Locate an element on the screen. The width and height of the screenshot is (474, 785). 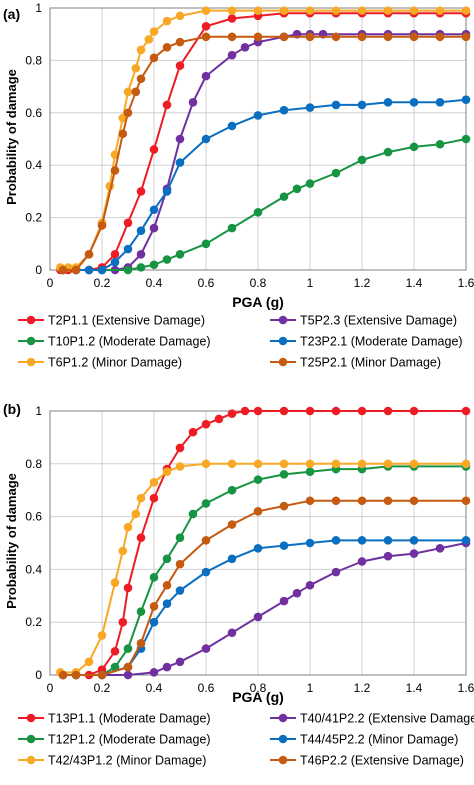
legend-label: T2P1.1 (Extensive Damage) is located at coordinates (126, 321).